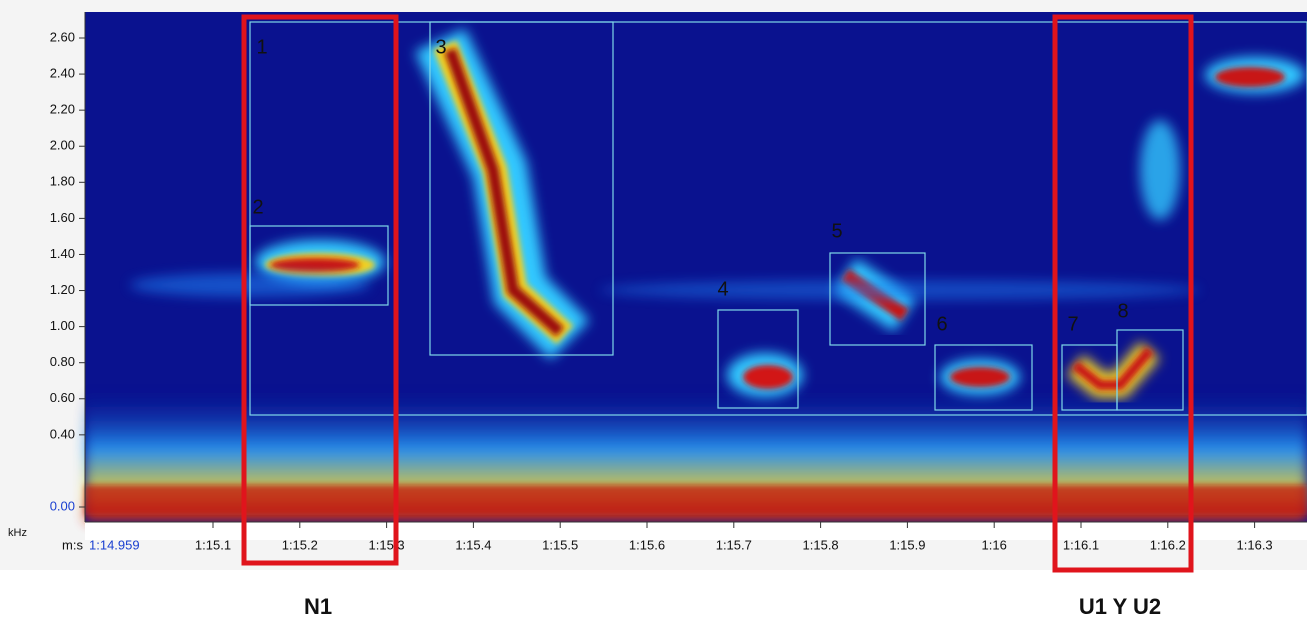 The width and height of the screenshot is (1307, 629). Describe the element at coordinates (440, 47) in the screenshot. I see `selection-number: 3` at that location.